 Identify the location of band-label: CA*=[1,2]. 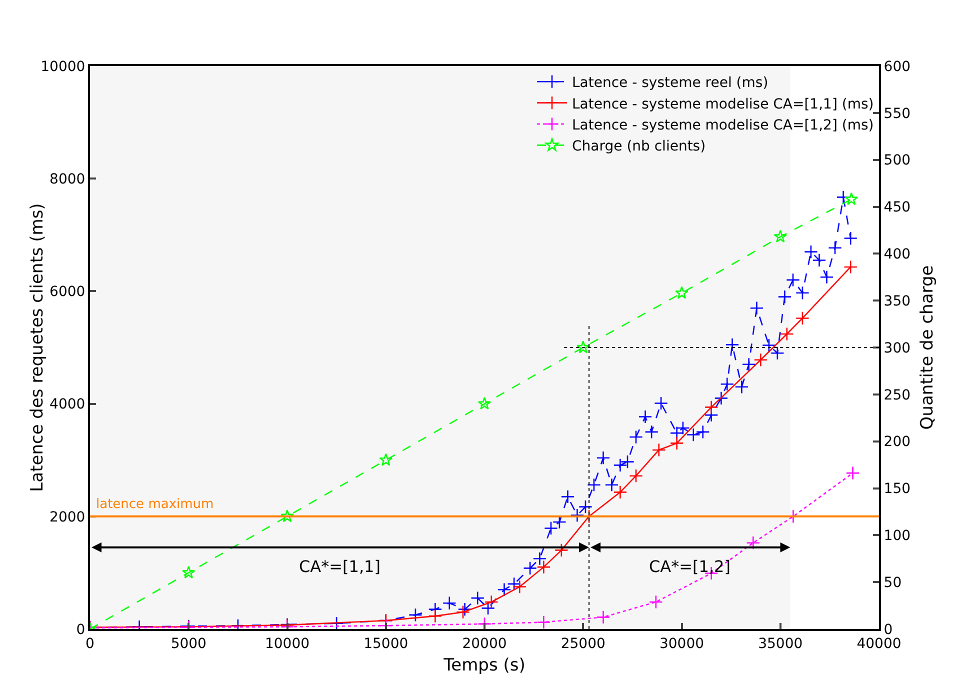
(689, 566).